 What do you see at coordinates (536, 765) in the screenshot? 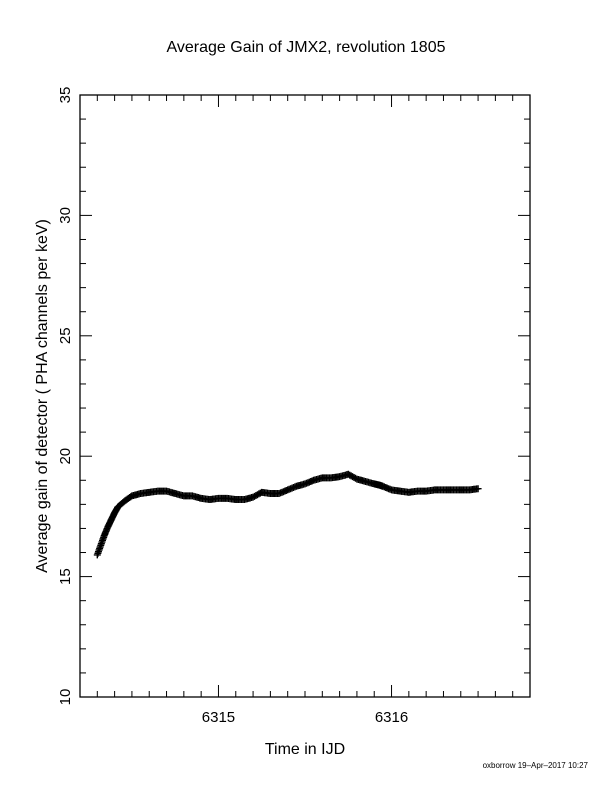
I see `footer-stamp: oxborrow 19–Apr–2017 10:27` at bounding box center [536, 765].